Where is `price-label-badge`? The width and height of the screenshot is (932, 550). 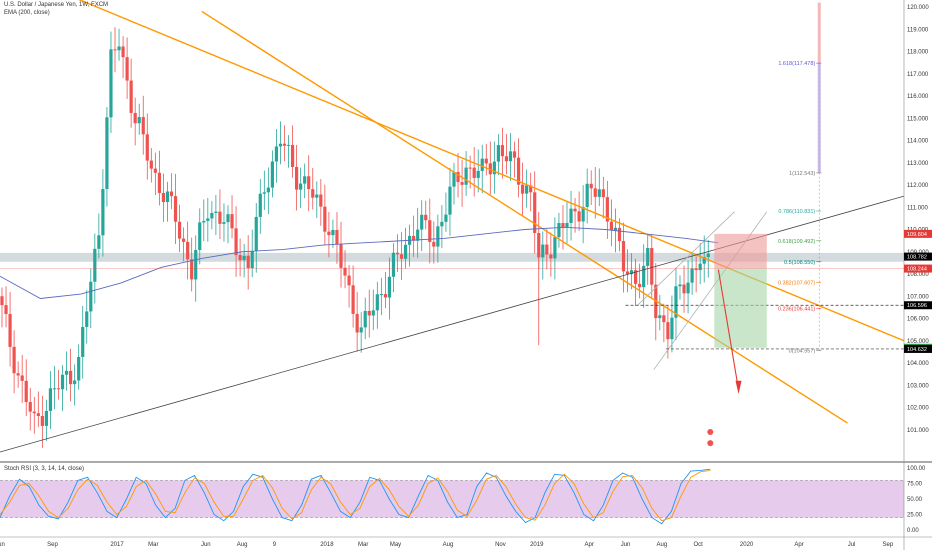
price-label-badge is located at coordinates (918, 256).